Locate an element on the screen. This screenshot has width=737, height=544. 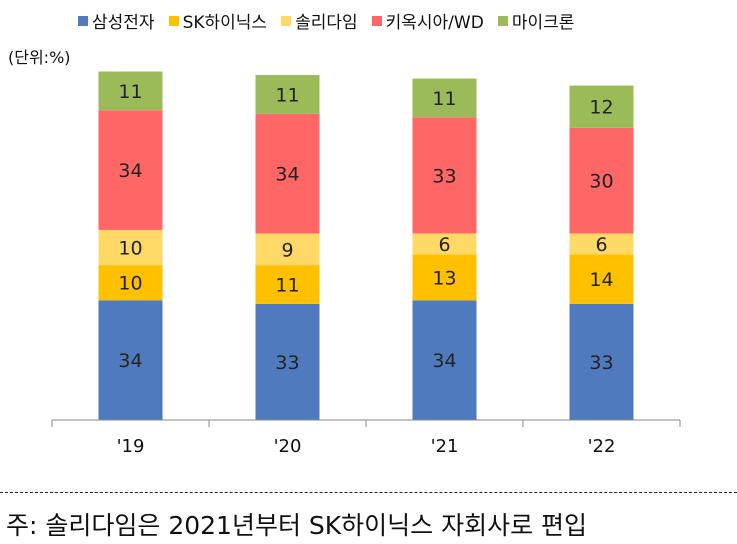
legend-swatch-solidigm is located at coordinates (286, 20).